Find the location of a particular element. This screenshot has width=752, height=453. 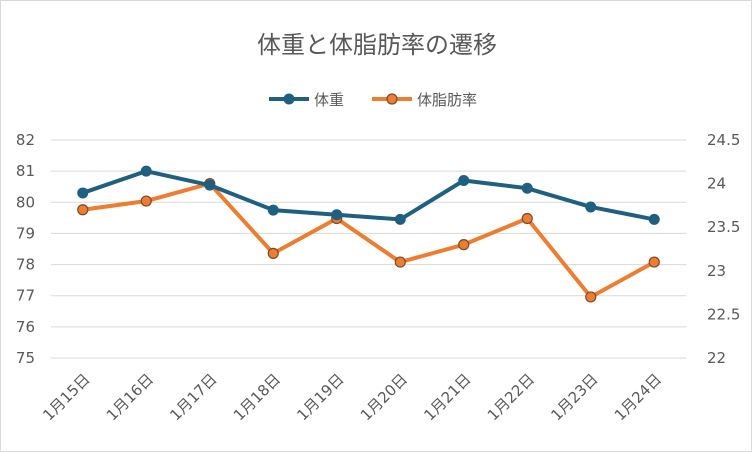

legend-item-body-fat: 体脂肪率 is located at coordinates (424, 100).